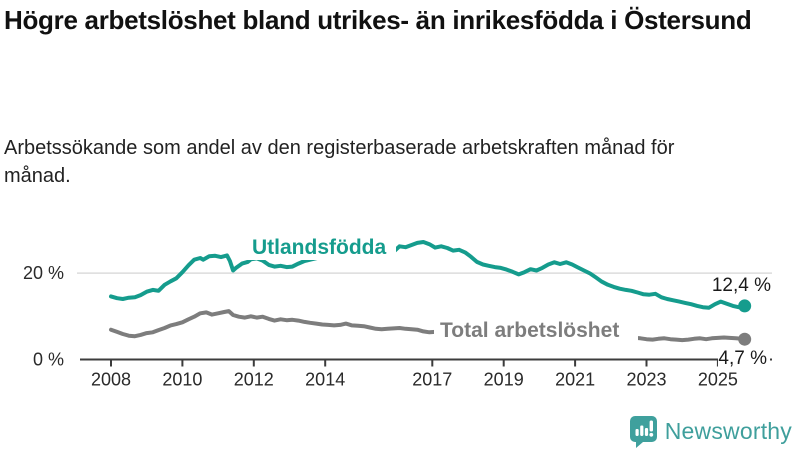 The height and width of the screenshot is (450, 800). Describe the element at coordinates (504, 380) in the screenshot. I see `x-tick-label: 2019` at that location.